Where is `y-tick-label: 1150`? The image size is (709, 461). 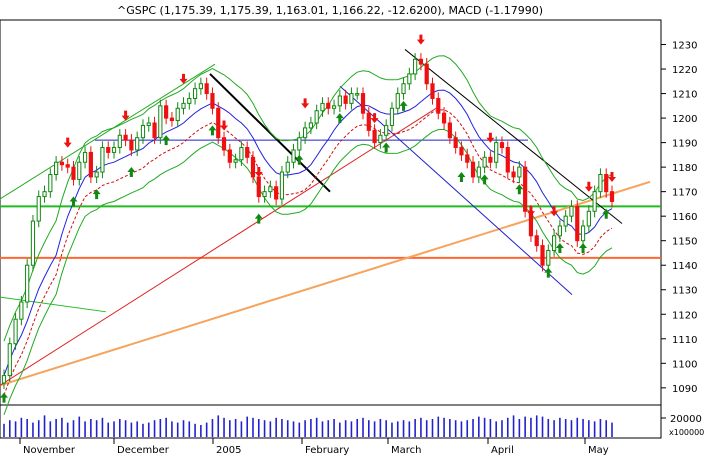
y-tick-label: 1150 is located at coordinates (684, 242).